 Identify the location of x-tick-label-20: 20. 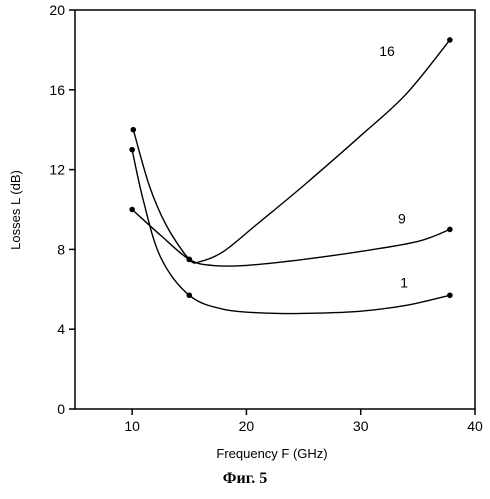
(247, 426).